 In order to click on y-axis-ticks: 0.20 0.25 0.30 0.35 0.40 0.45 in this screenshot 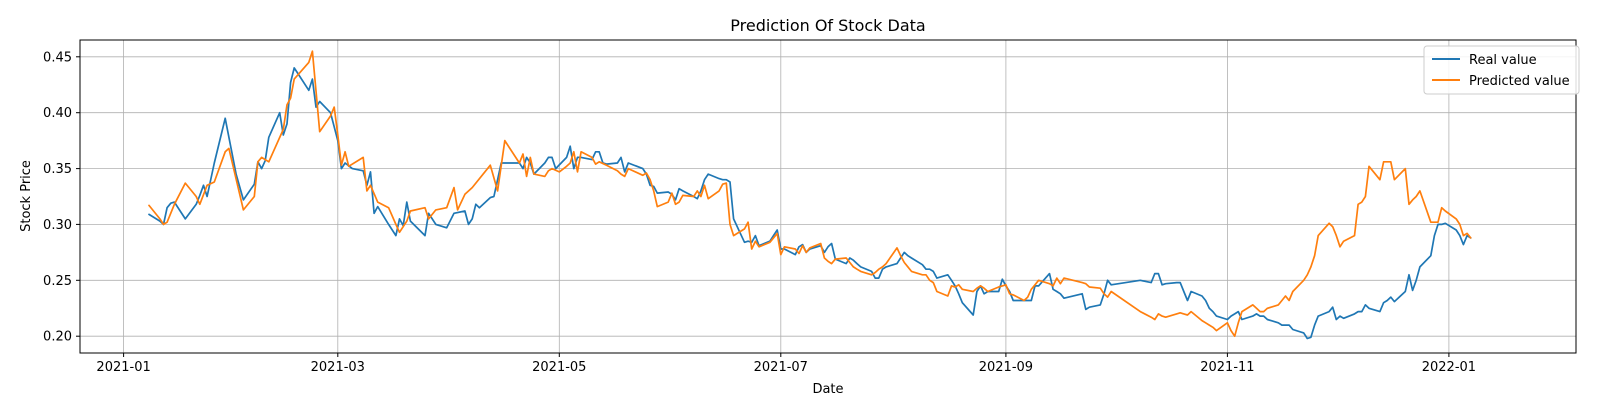, I will do `click(61, 197)`.